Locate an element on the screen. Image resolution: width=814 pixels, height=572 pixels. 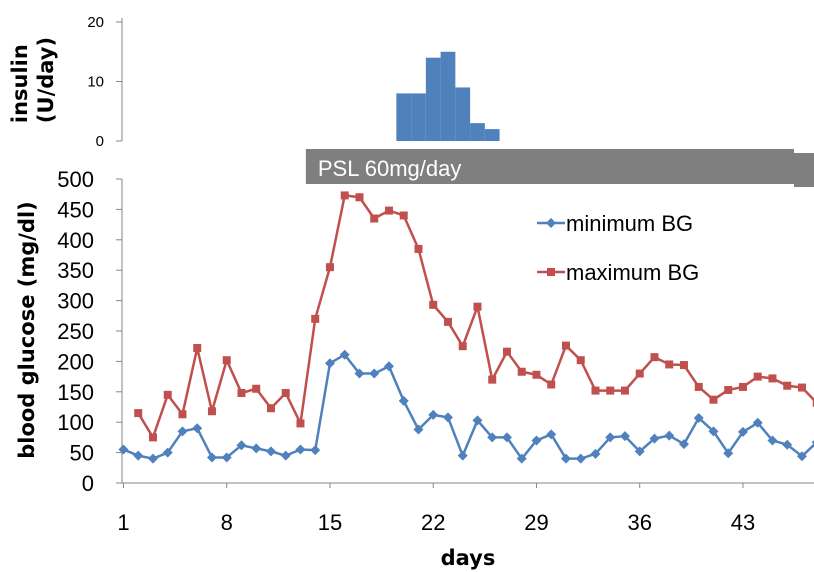
glucose-x-label: days is located at coordinates (468, 558).